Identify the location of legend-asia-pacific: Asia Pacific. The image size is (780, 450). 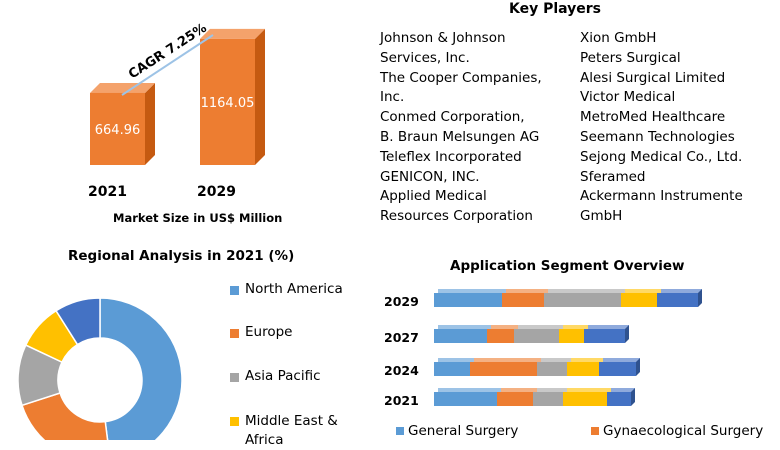
(275, 376).